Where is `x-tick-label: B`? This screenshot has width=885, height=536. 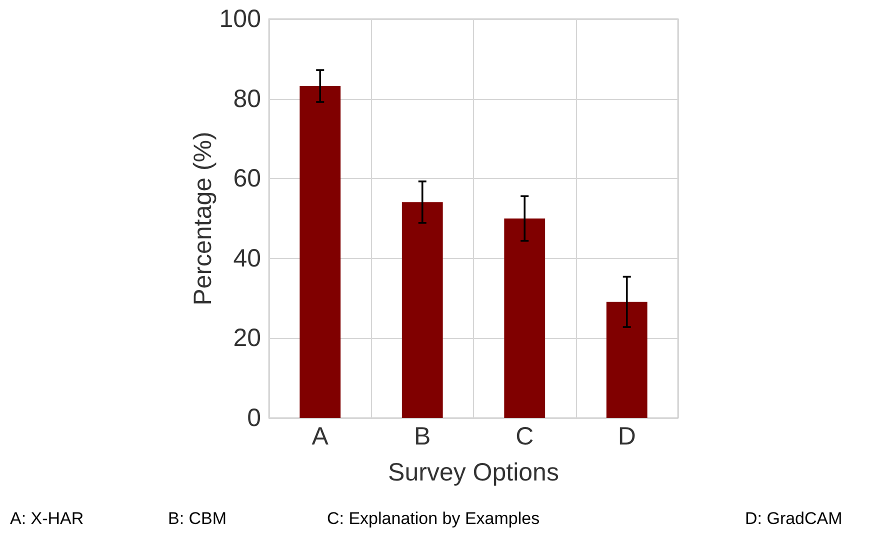 x-tick-label: B is located at coordinates (422, 436).